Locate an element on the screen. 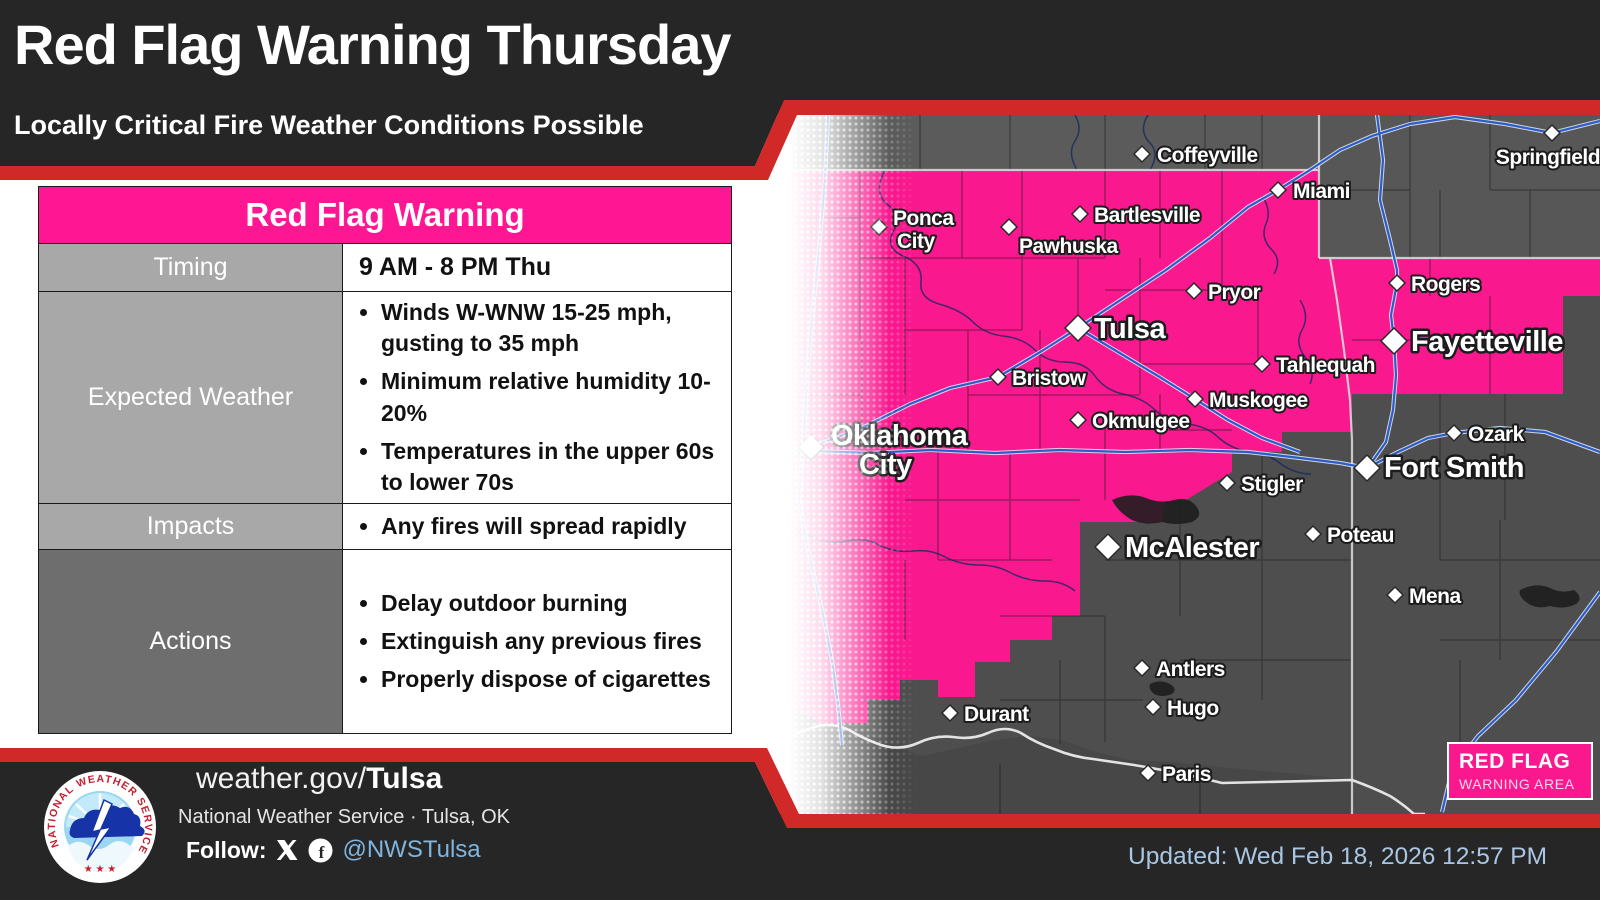 The width and height of the screenshot is (1600, 900). svg-text: f is located at coordinates (322, 852).